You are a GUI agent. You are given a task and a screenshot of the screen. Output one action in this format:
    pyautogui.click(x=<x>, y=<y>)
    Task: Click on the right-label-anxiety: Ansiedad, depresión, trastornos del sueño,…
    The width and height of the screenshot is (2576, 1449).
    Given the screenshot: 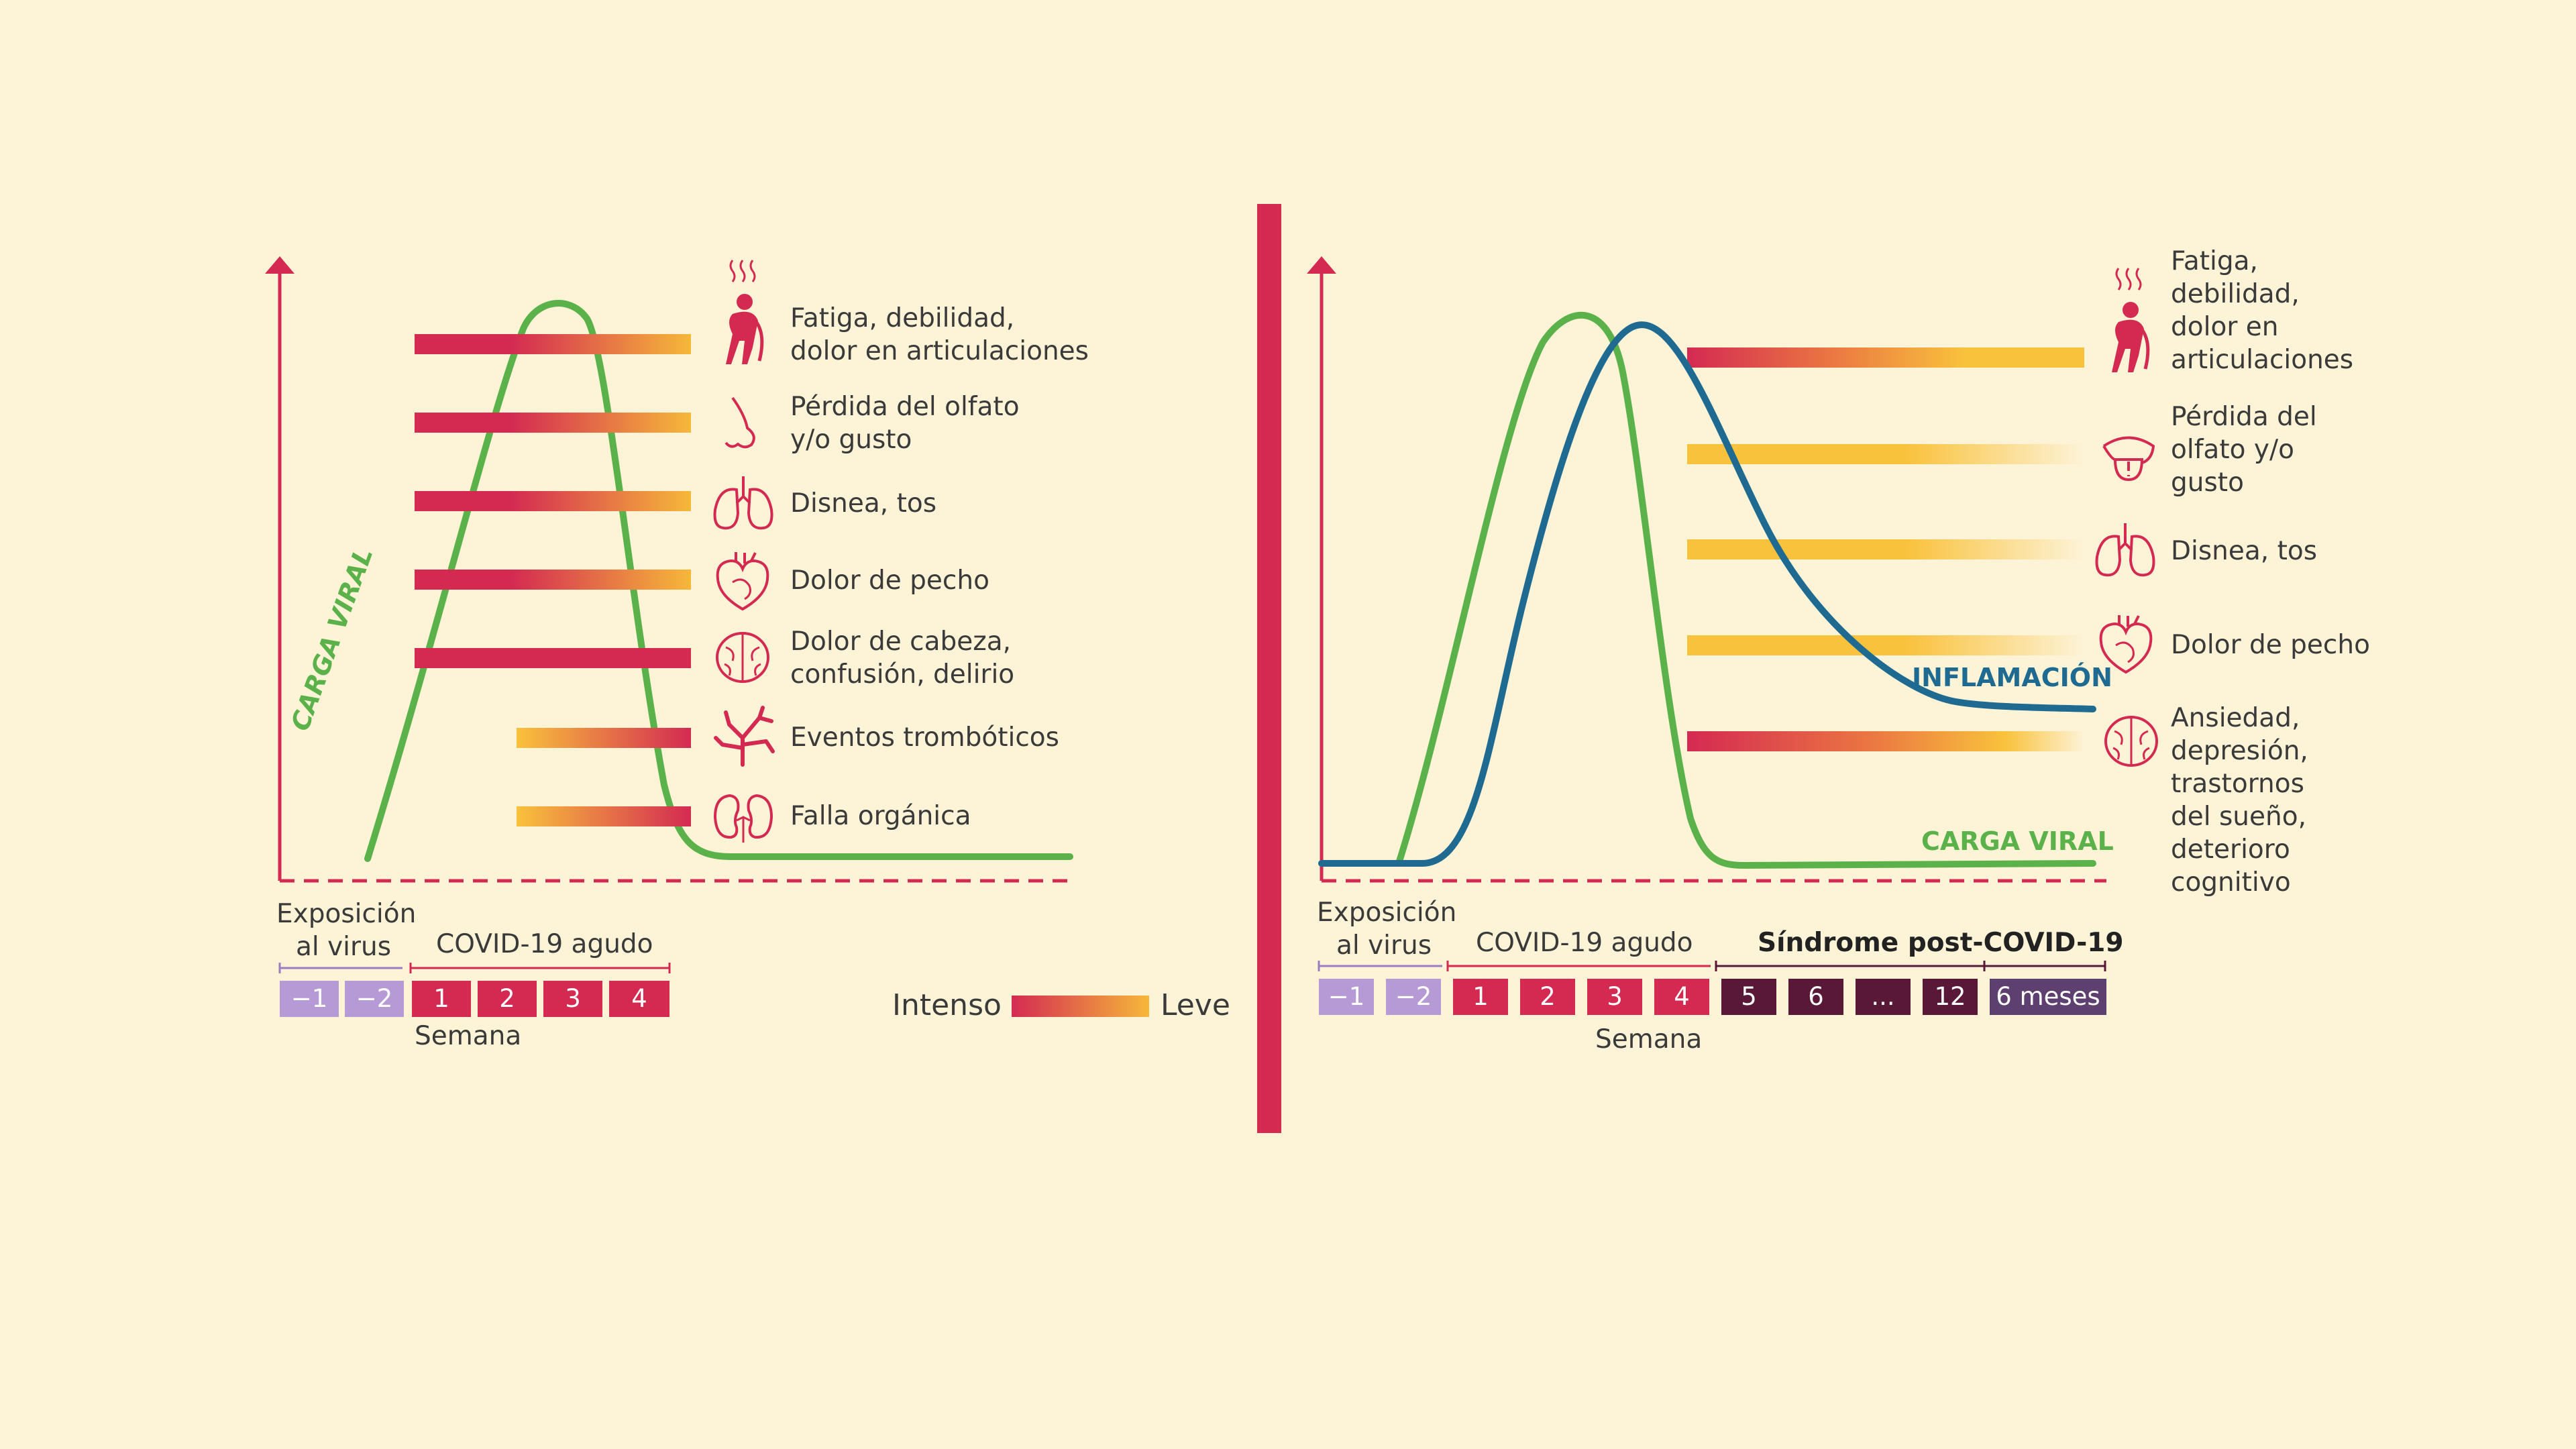 What is the action you would take?
    pyautogui.click(x=2239, y=800)
    